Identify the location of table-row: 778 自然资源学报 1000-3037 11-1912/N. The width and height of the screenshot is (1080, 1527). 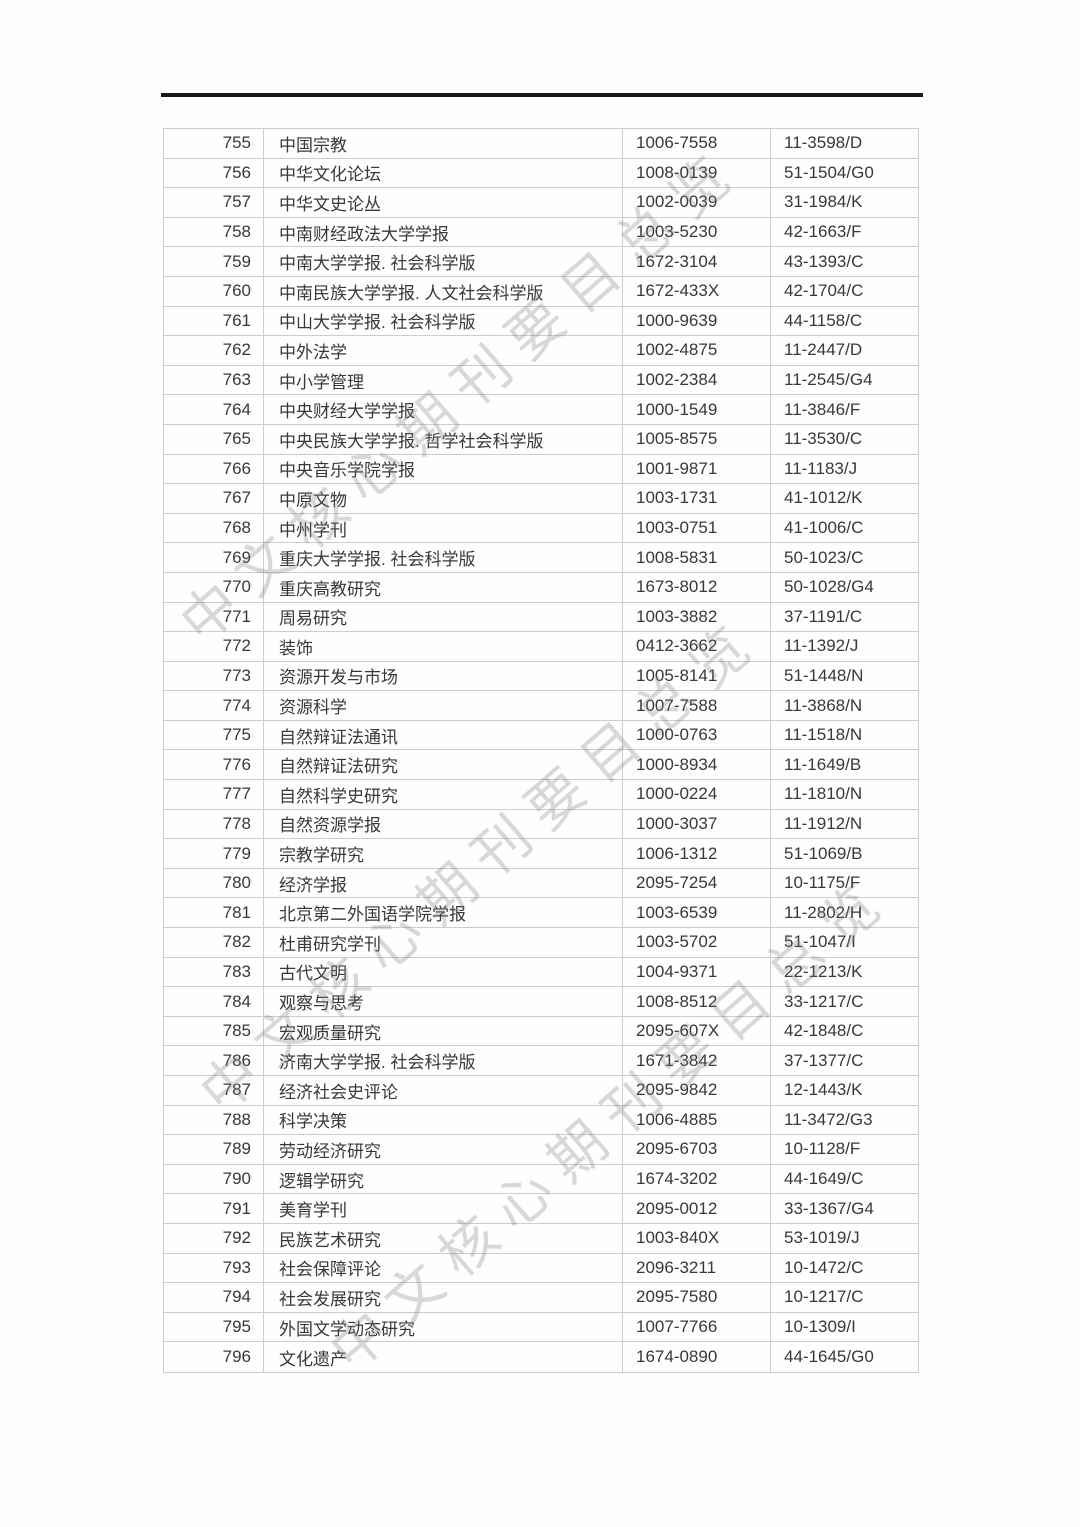
(541, 824).